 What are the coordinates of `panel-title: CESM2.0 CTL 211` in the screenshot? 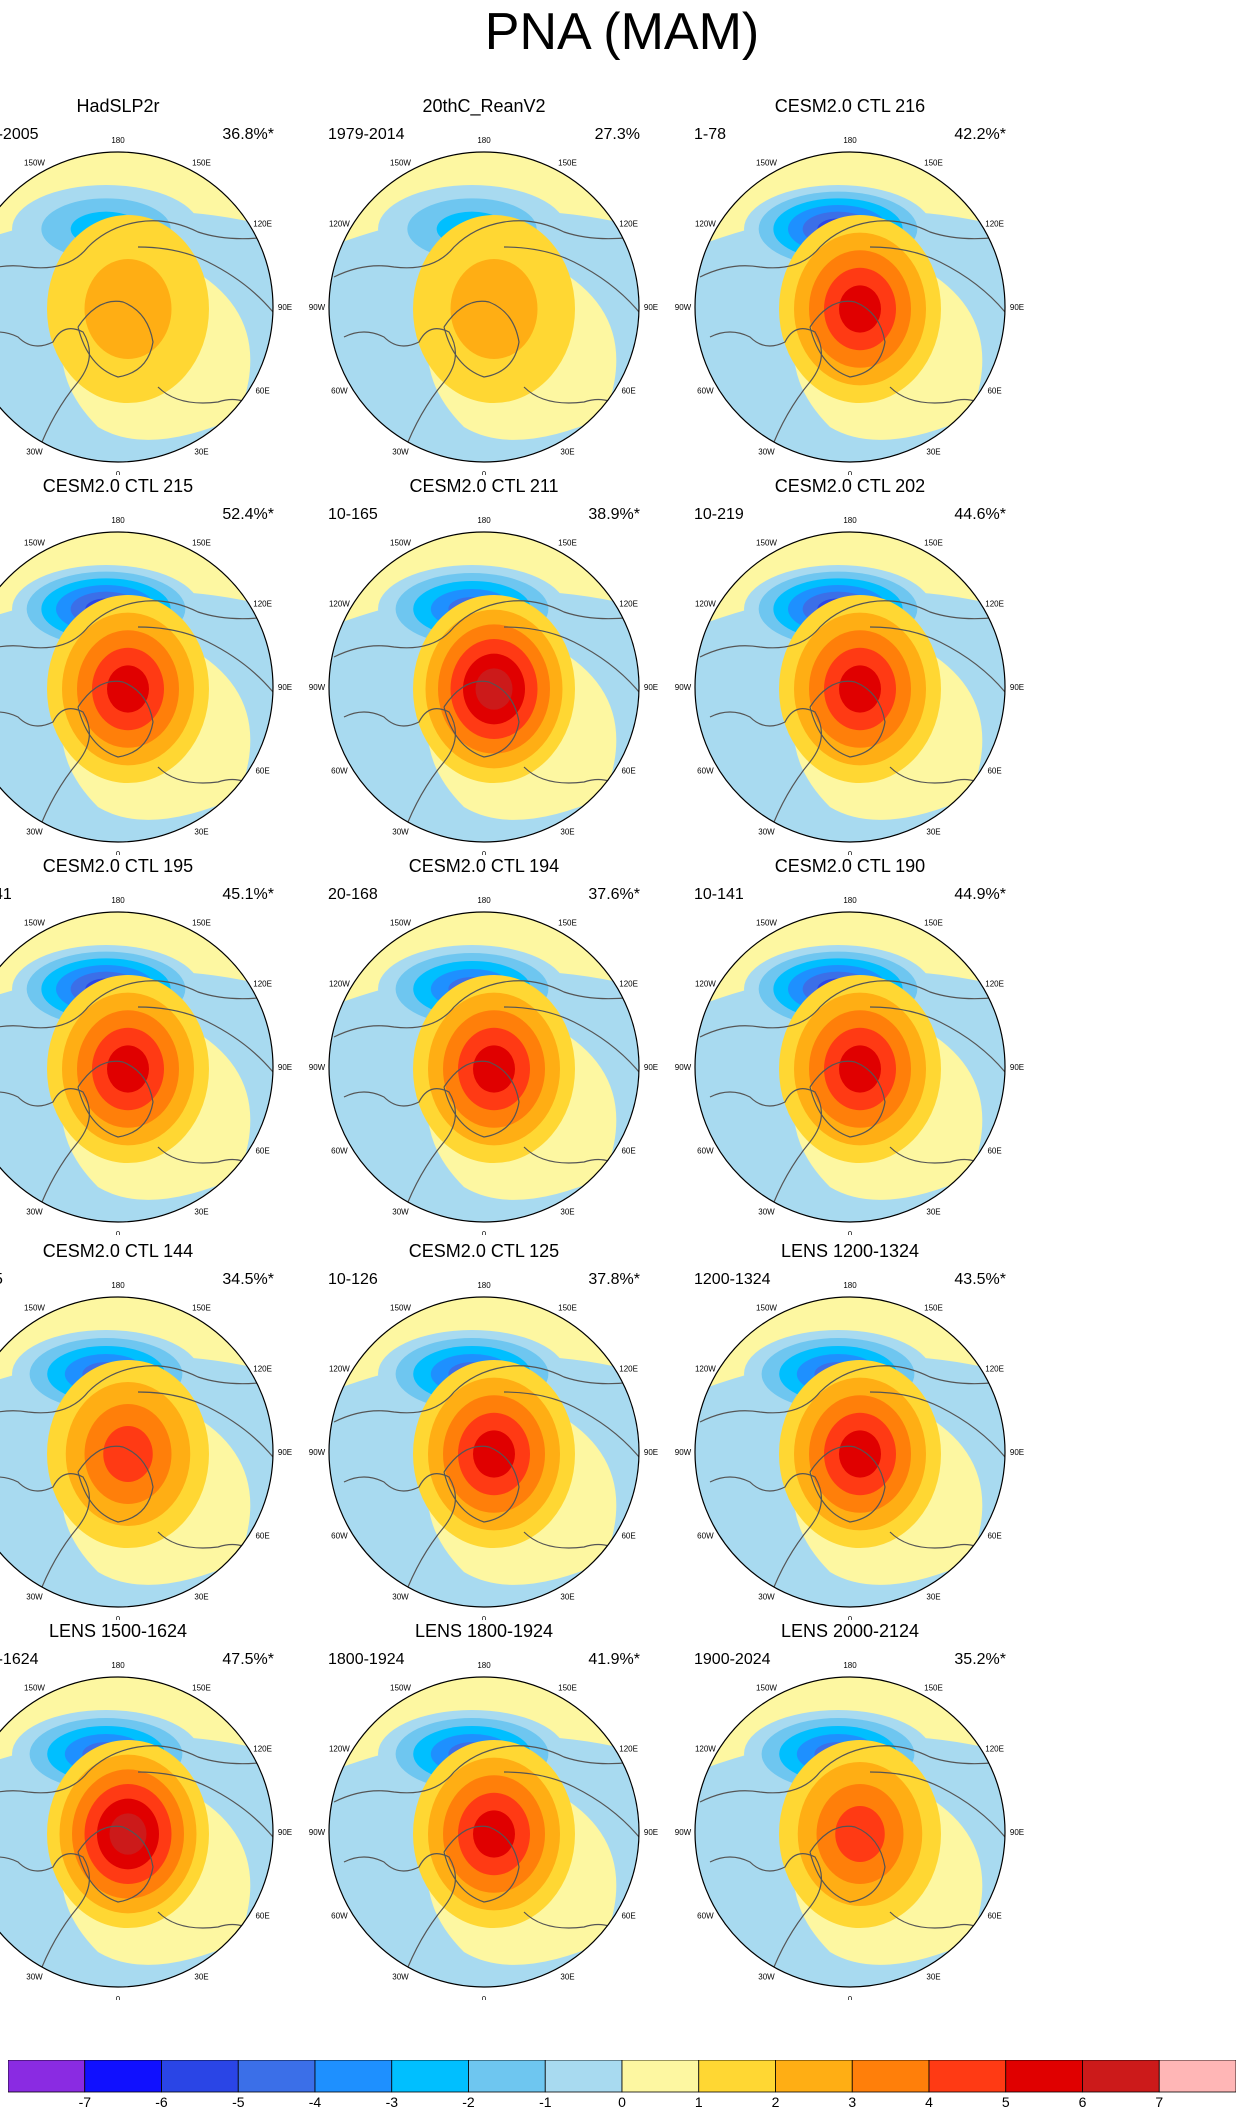 It's located at (484, 486).